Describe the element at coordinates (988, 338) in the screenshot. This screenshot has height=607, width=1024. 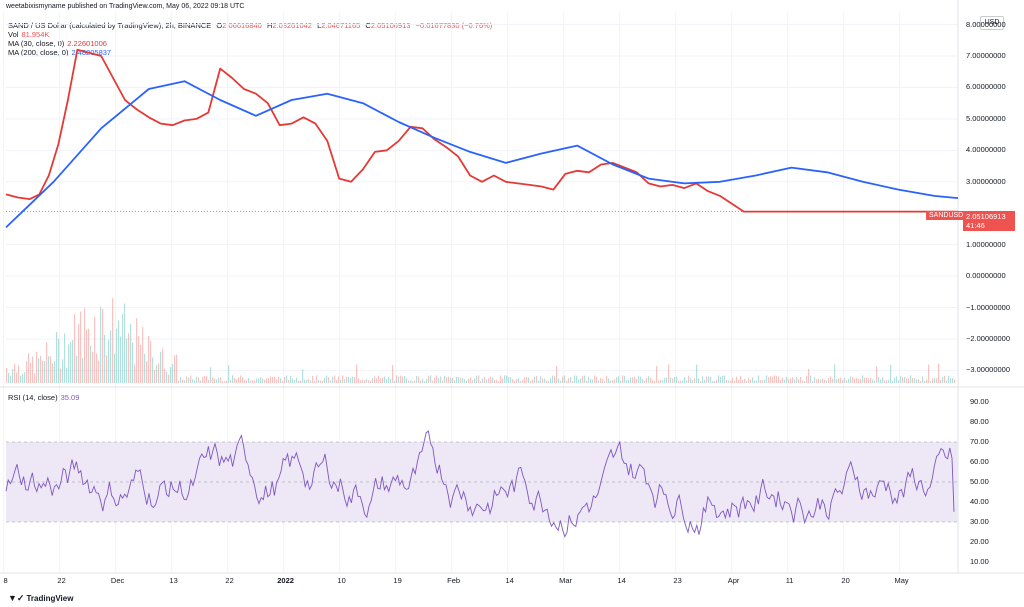
I see `price-tick-label: −2.00000000` at that location.